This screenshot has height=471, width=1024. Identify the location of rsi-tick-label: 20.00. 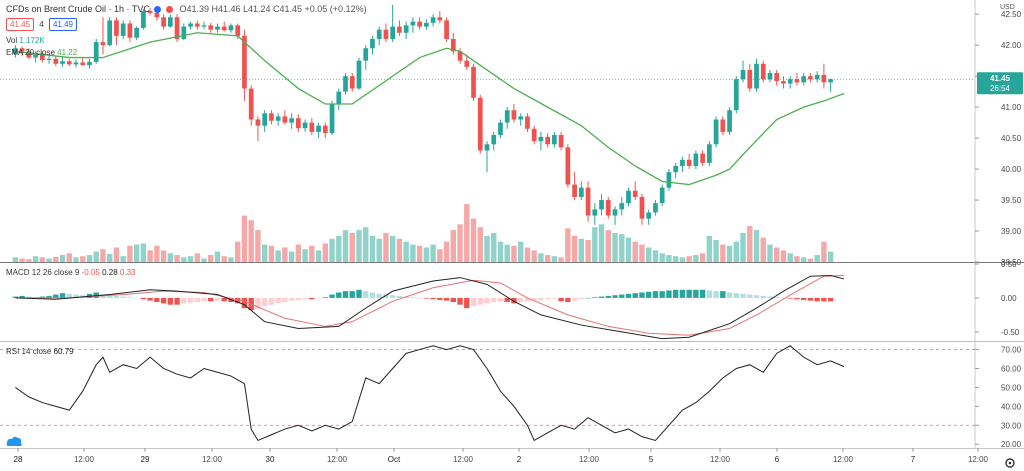
(1011, 444).